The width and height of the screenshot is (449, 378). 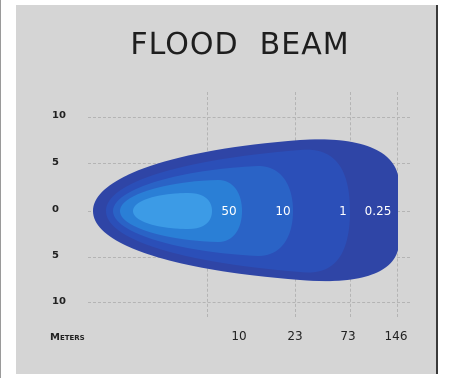 I want to click on y-label-10-top: 10, so click(x=59, y=115).